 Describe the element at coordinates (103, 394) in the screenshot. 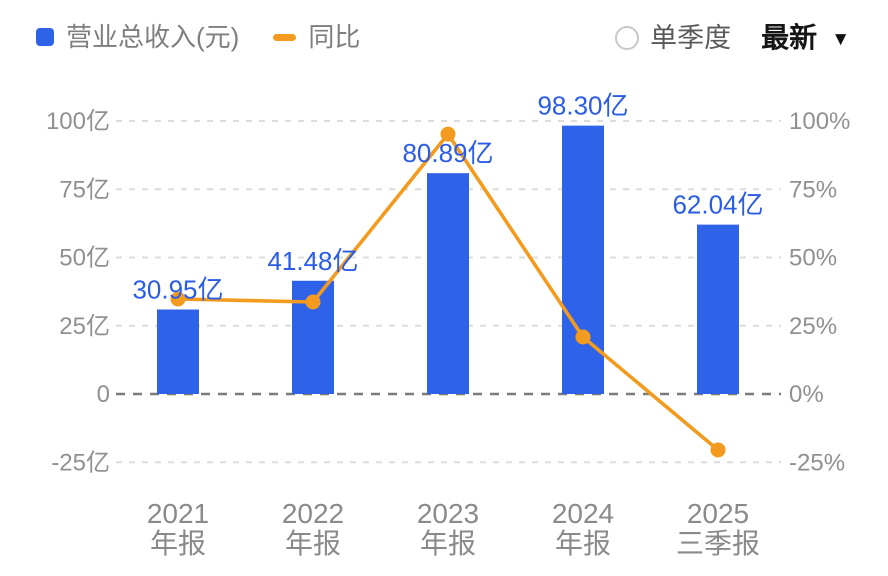

I see `left-axis-tick: 0` at that location.